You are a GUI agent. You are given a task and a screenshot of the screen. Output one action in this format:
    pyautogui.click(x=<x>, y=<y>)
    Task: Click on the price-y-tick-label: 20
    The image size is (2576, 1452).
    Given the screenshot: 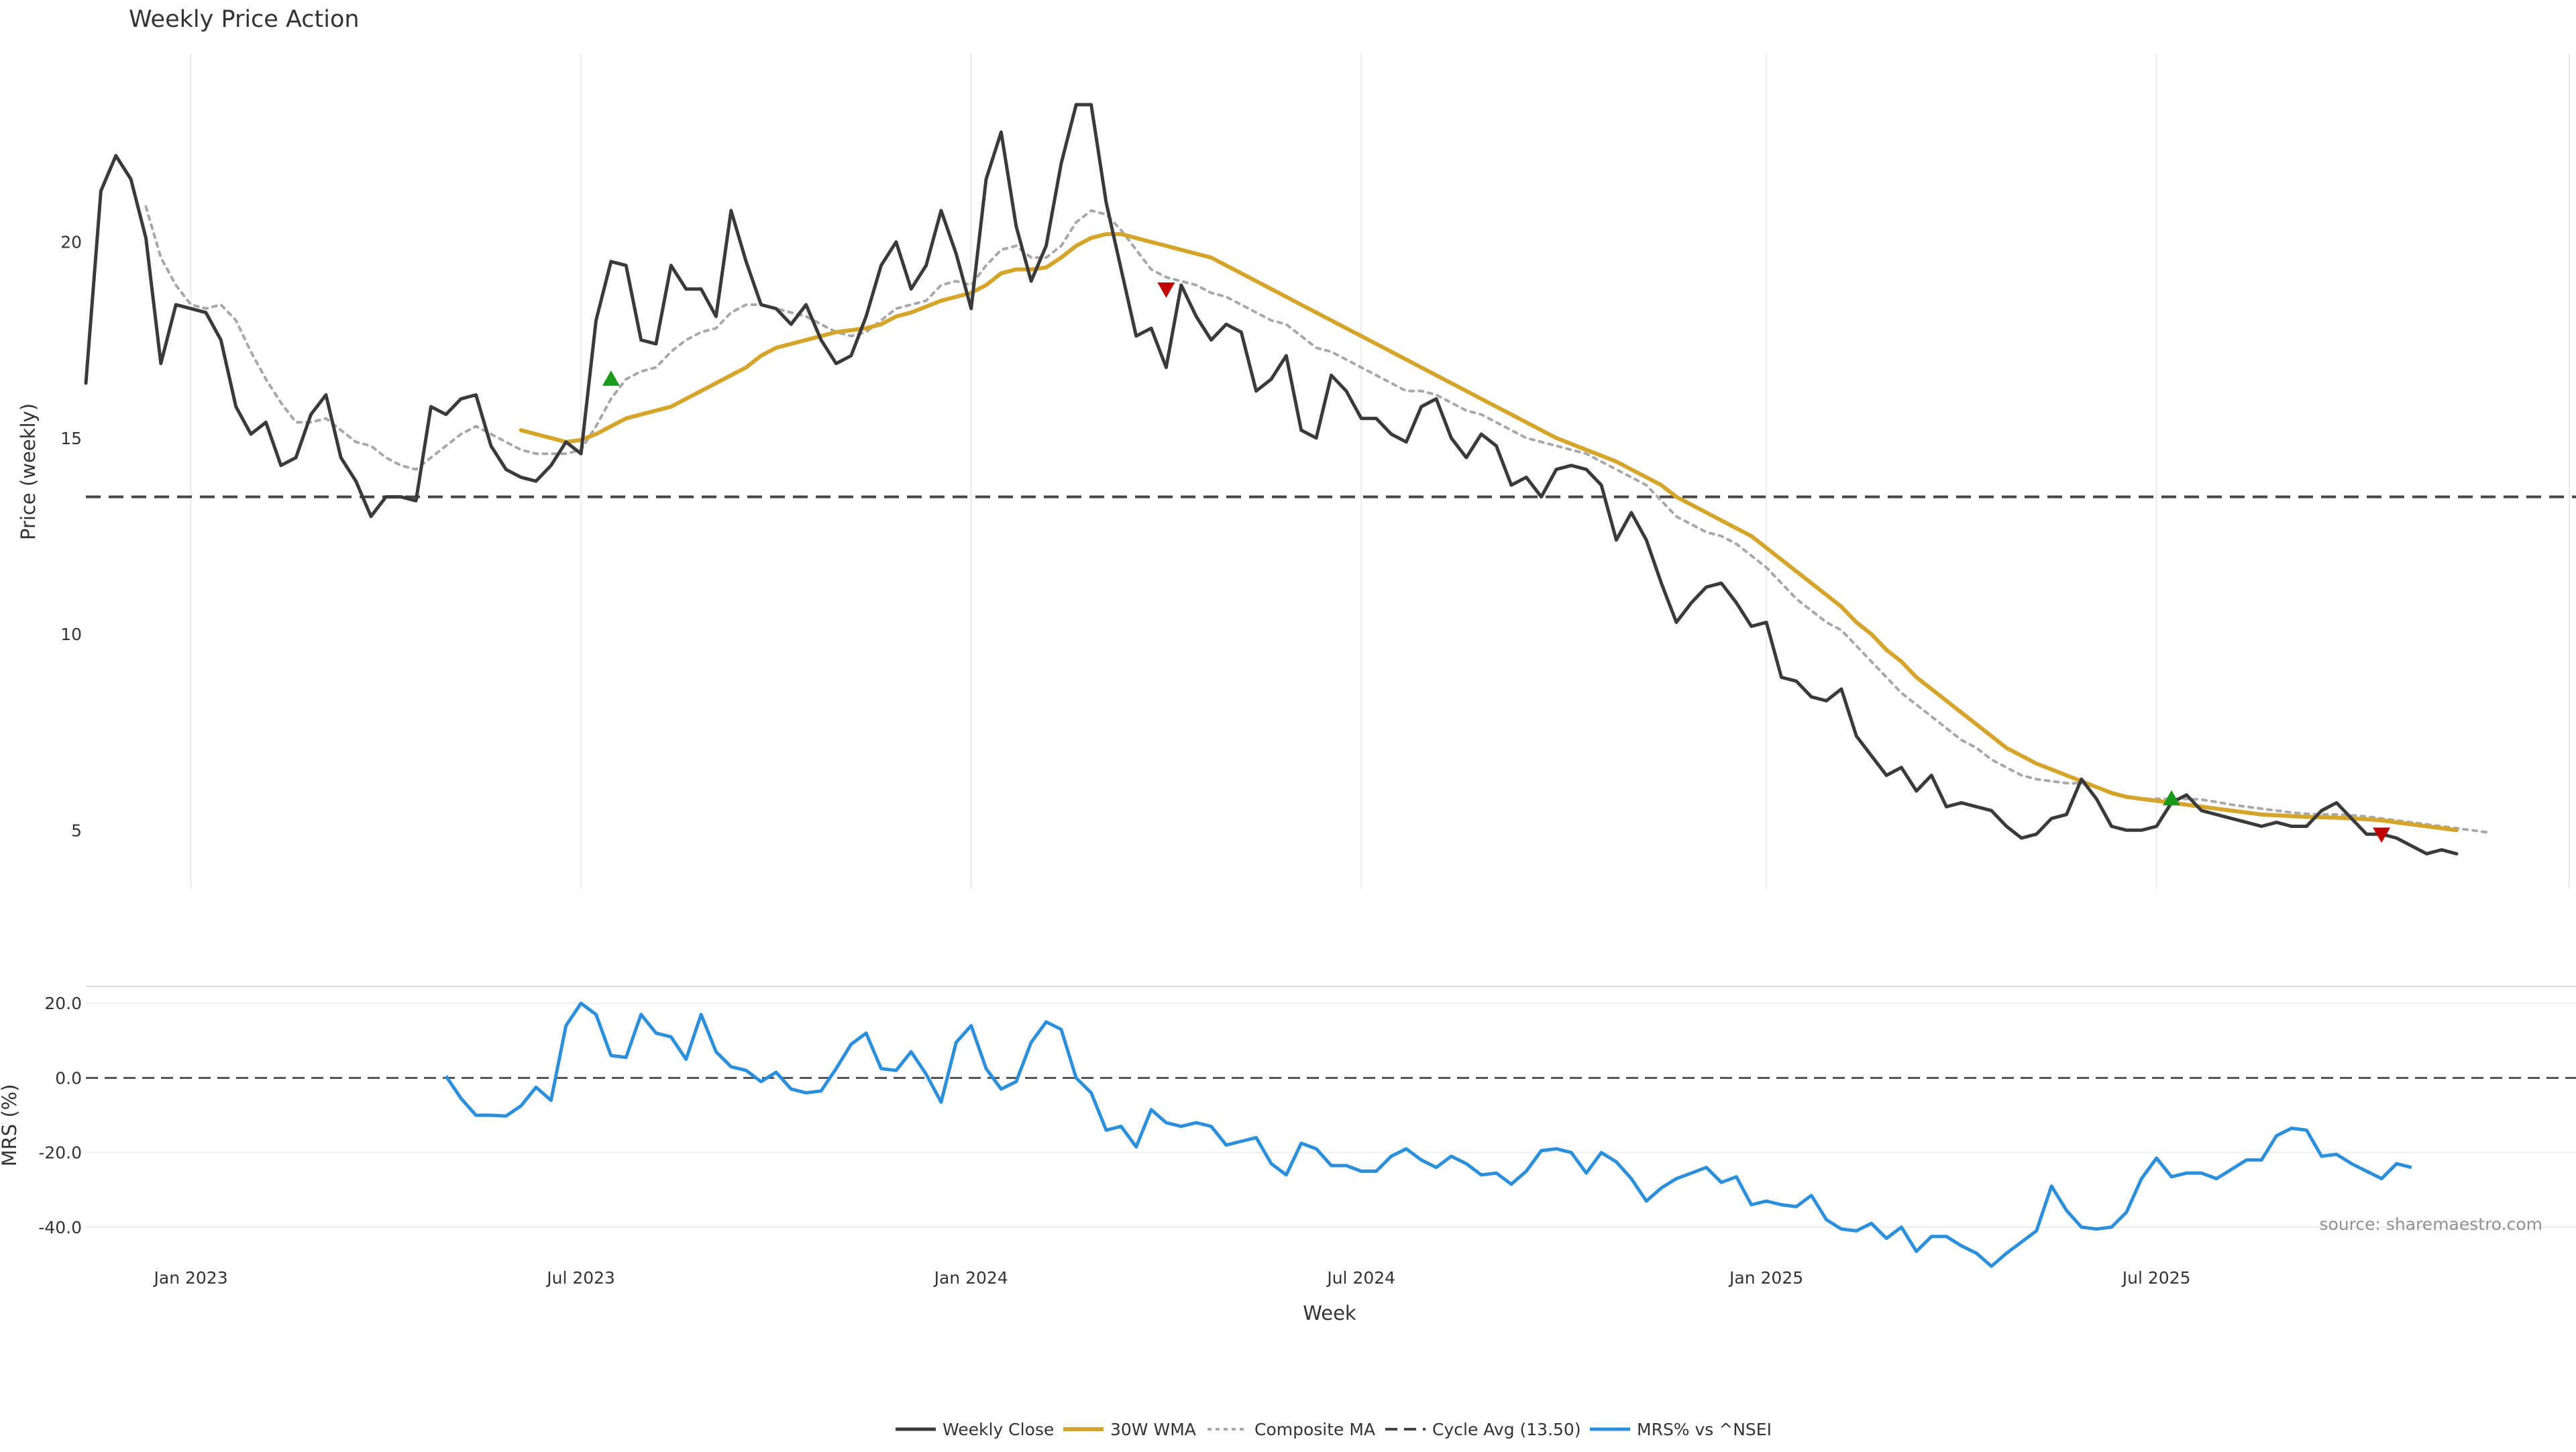 What is the action you would take?
    pyautogui.click(x=71, y=243)
    